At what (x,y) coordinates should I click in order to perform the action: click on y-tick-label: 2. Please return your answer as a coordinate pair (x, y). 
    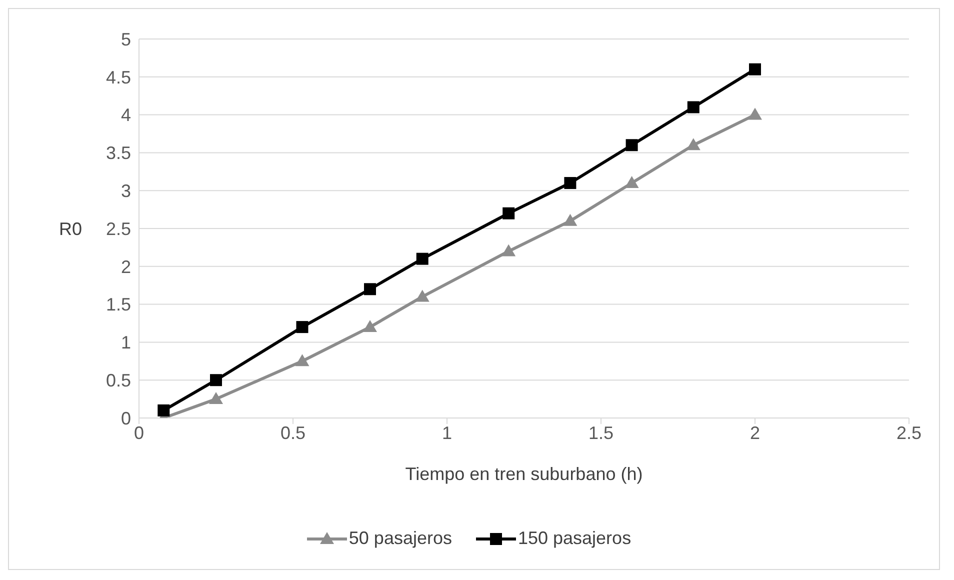
    Looking at the image, I should click on (125, 266).